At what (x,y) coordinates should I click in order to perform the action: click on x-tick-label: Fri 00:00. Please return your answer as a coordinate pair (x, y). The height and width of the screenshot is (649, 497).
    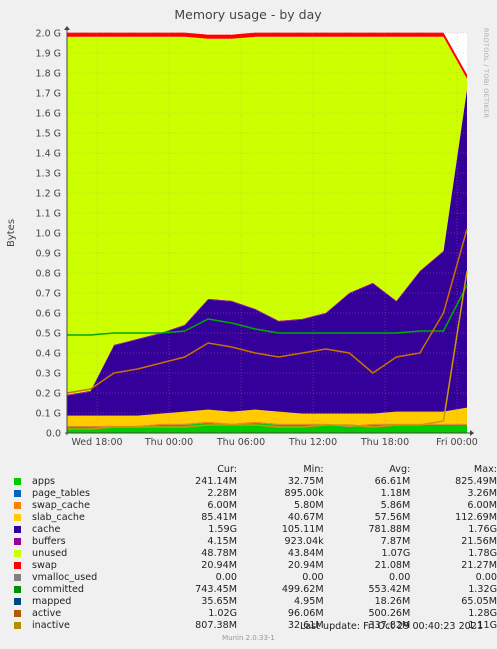
    Looking at the image, I should click on (457, 442).